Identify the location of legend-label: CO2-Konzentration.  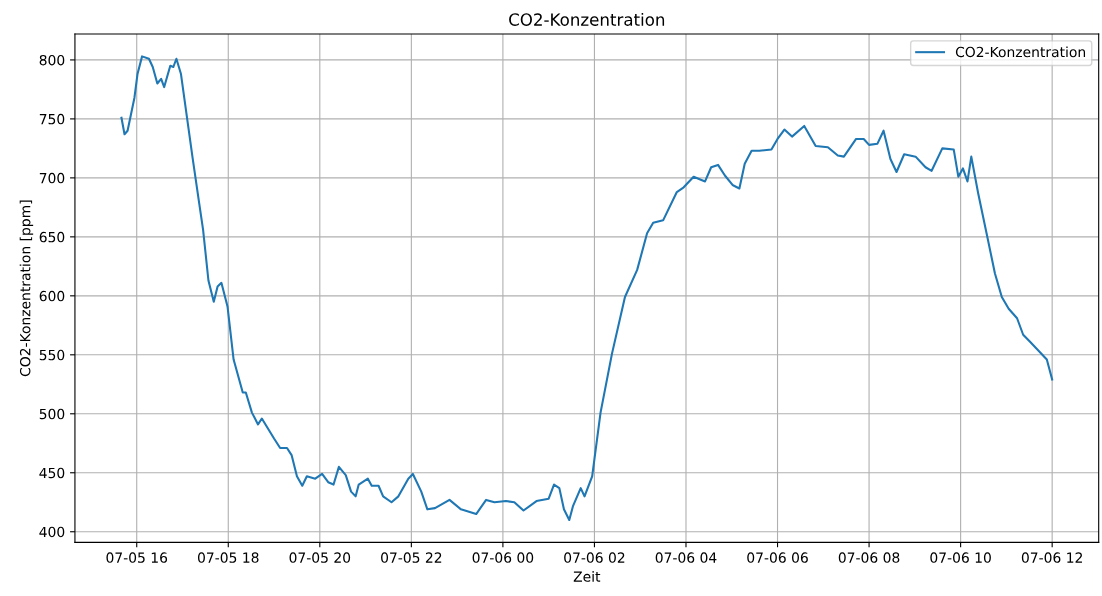
(1020, 52).